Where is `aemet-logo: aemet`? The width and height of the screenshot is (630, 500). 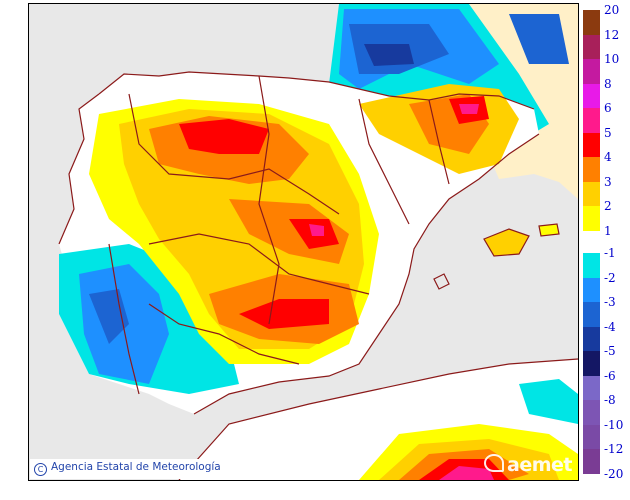
aemet-logo: aemet is located at coordinates (528, 465).